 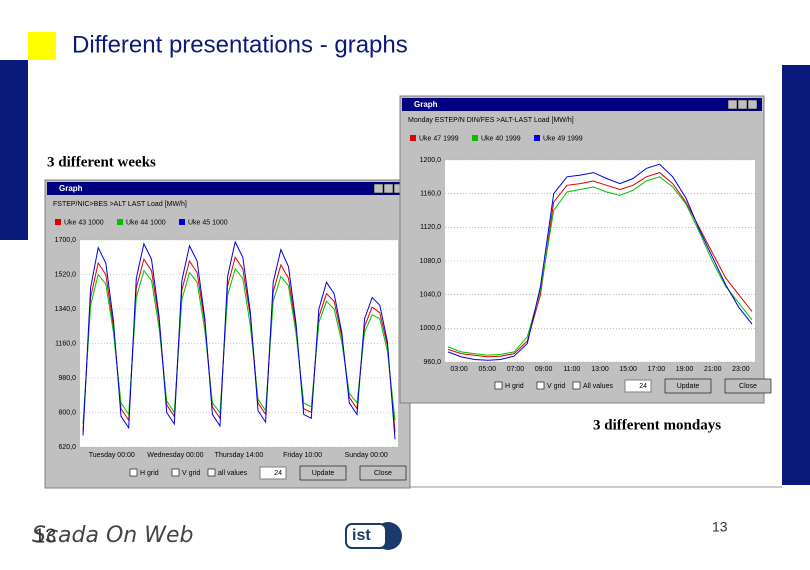 I want to click on legend-label: Uke 45 1000, so click(x=208, y=222).